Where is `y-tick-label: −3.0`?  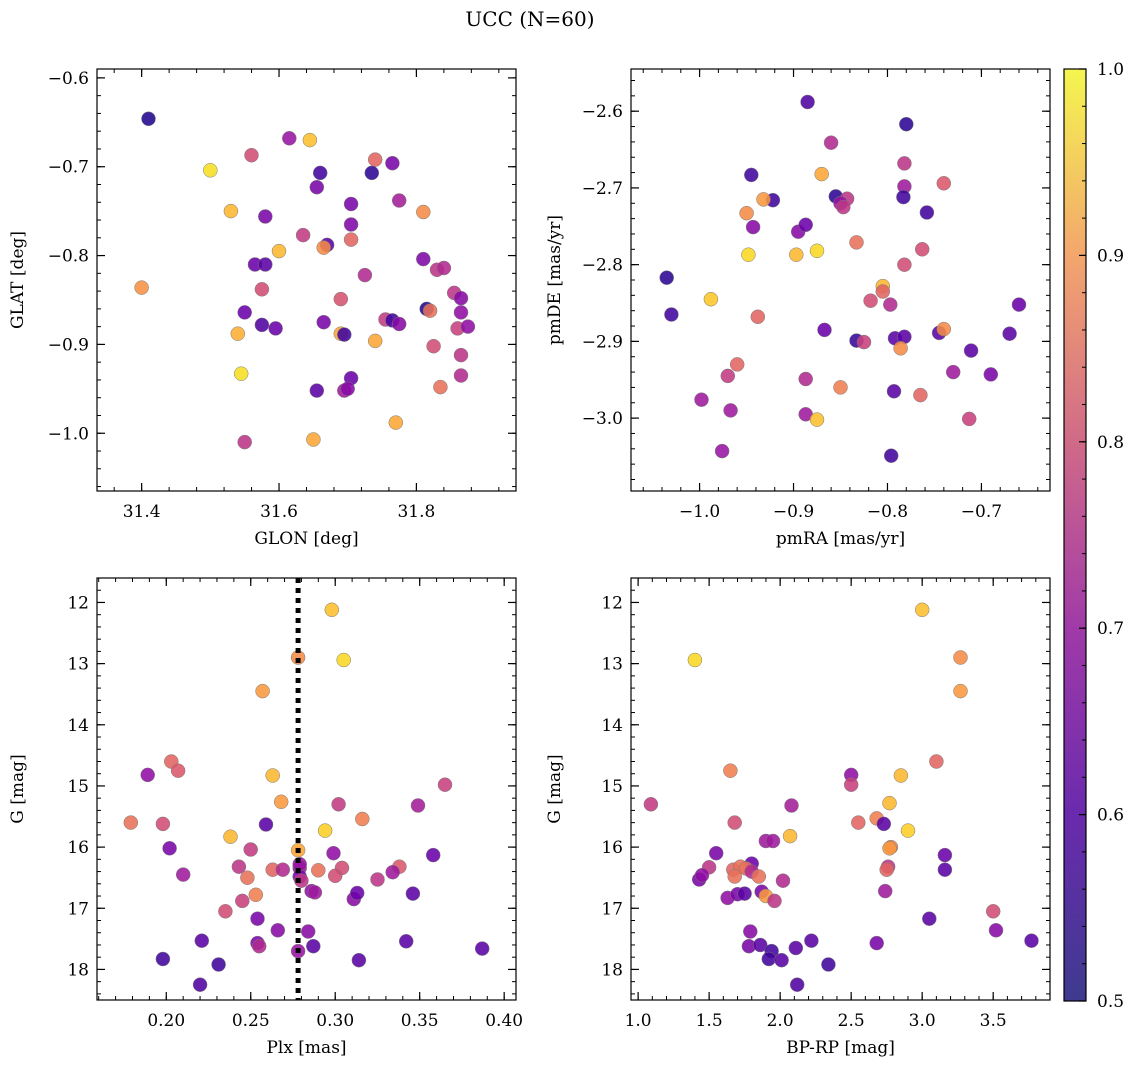 y-tick-label: −3.0 is located at coordinates (602, 419).